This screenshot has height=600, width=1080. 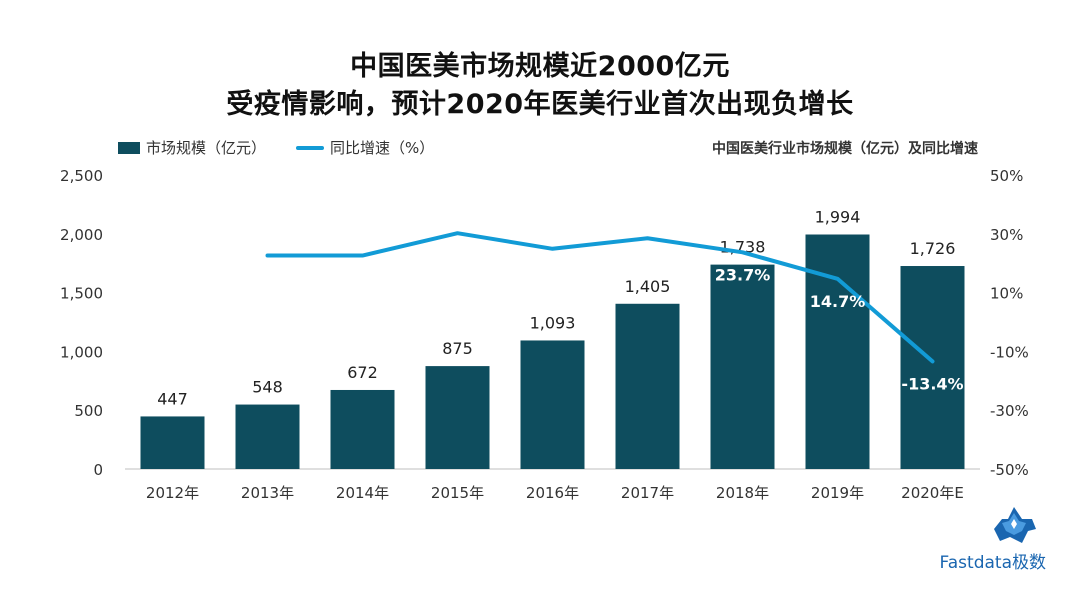 I want to click on left-axis-tick-label: 2,000, so click(x=81, y=235).